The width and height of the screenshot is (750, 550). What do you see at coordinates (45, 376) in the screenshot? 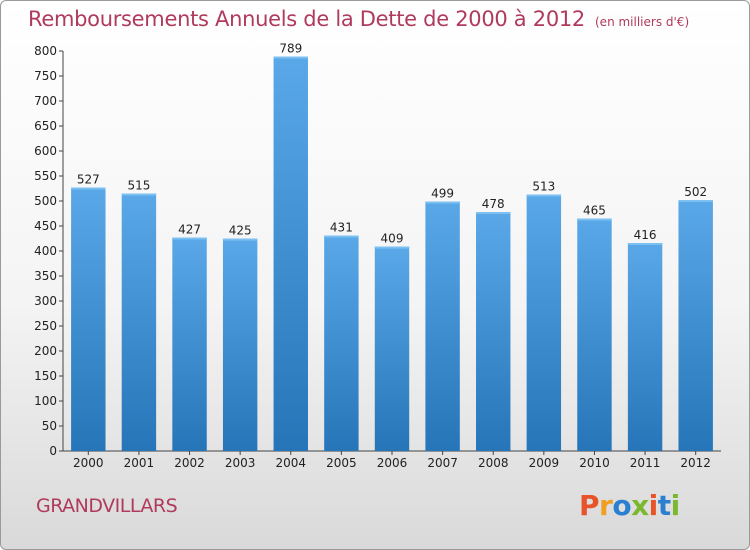
I see `y-tick-label: 150` at bounding box center [45, 376].